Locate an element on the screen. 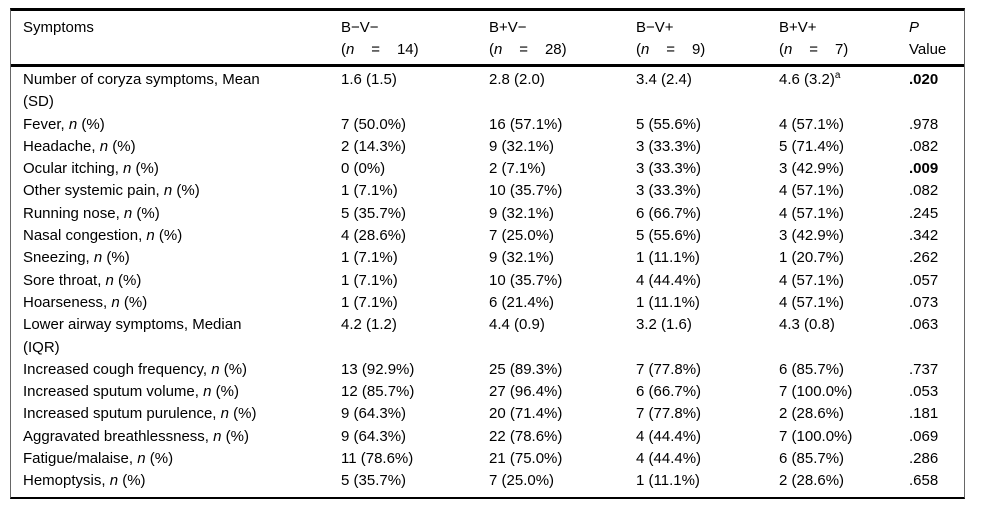 The height and width of the screenshot is (516, 992). column-title: B+V+ is located at coordinates (798, 27).